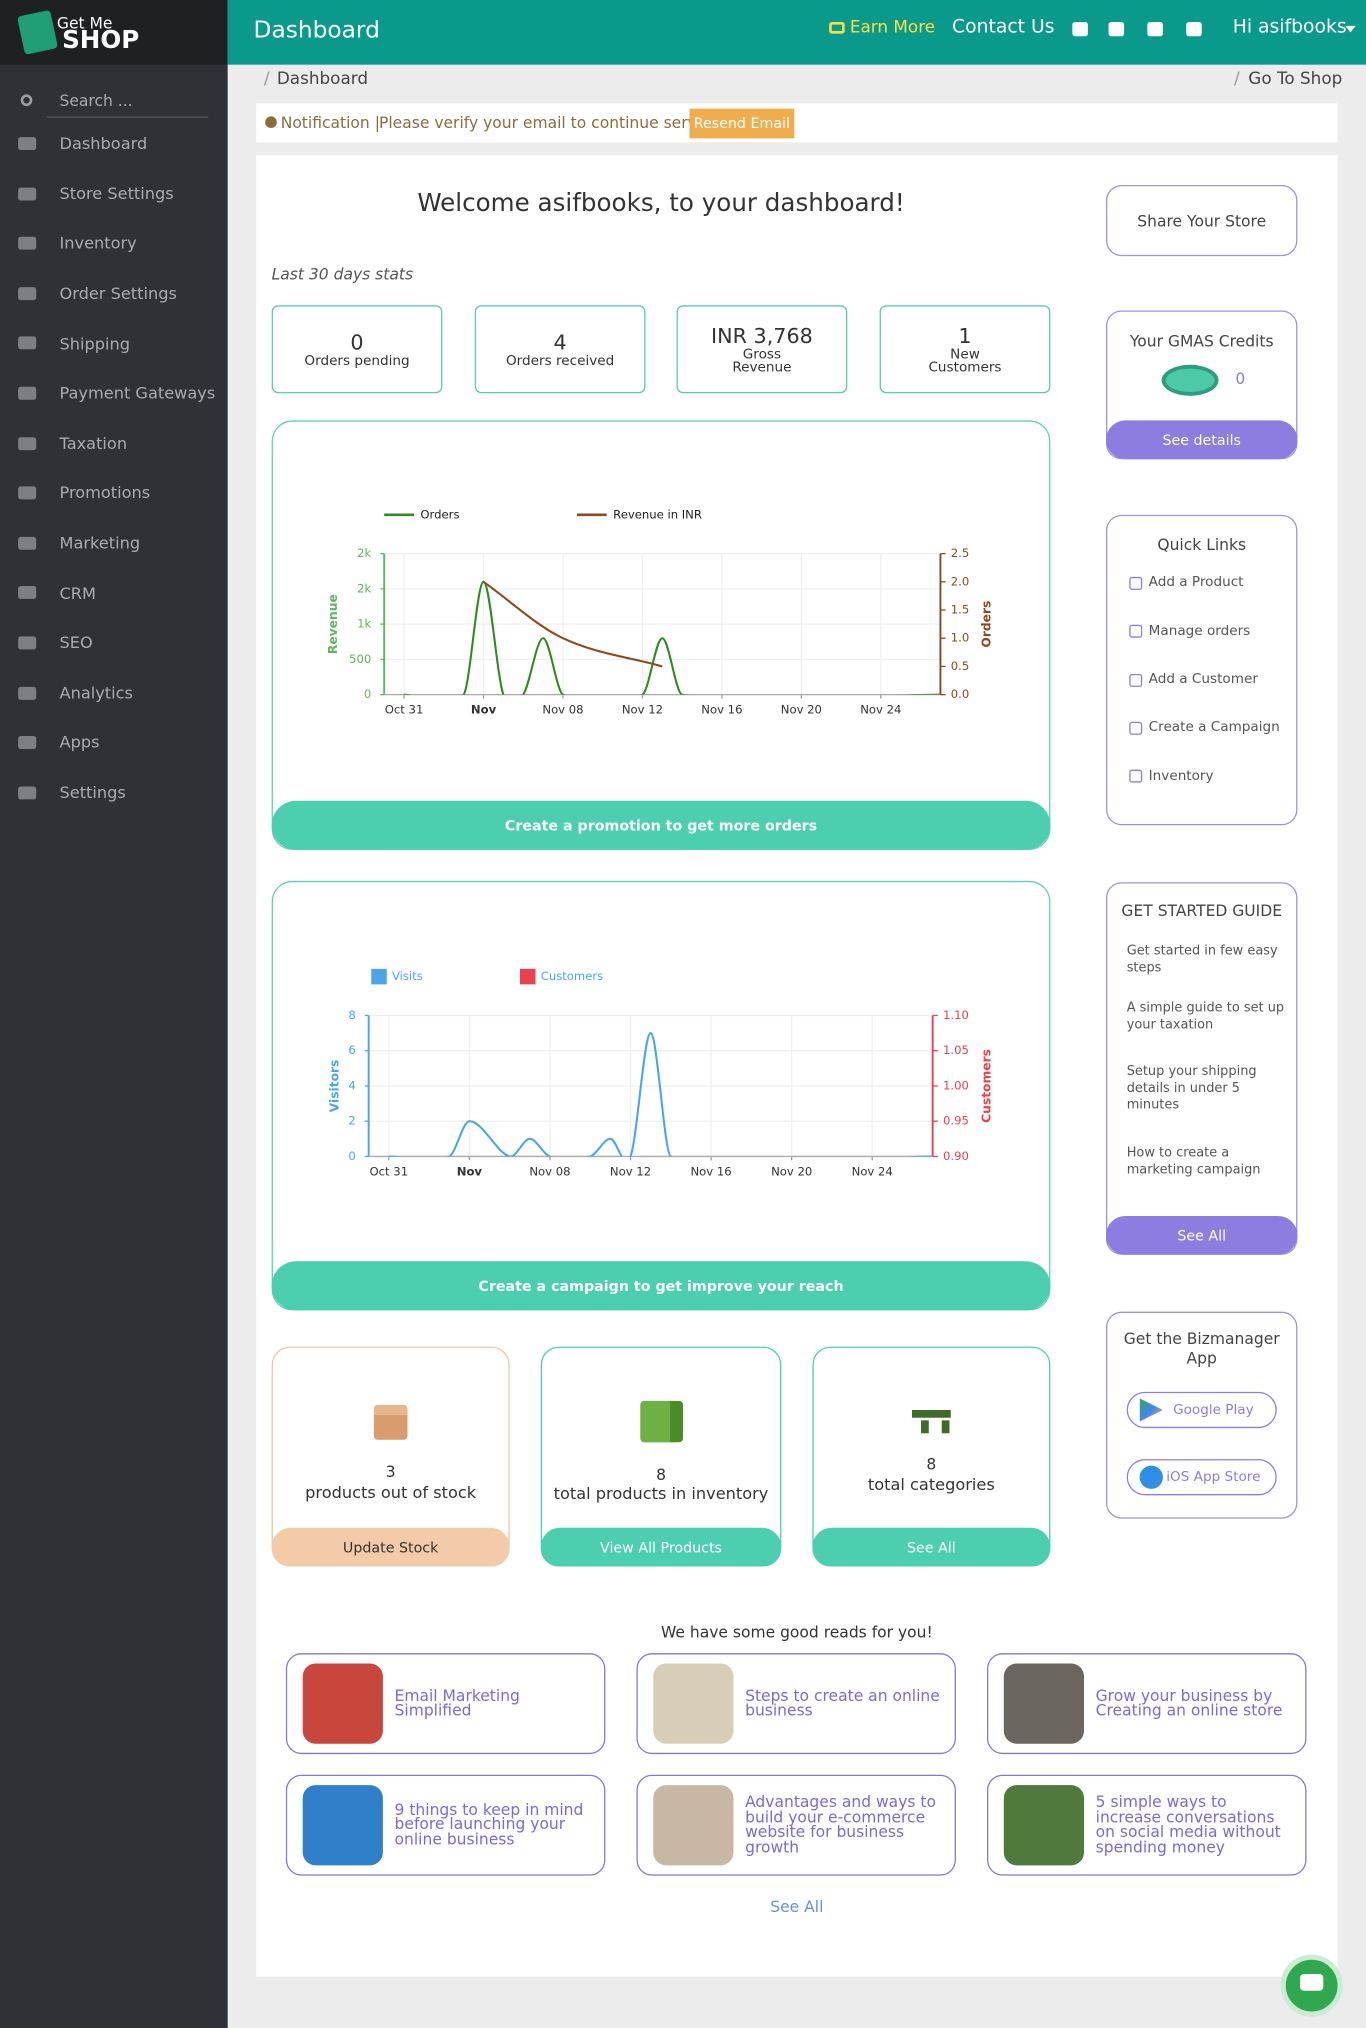 The height and width of the screenshot is (2028, 1366). What do you see at coordinates (1193, 1162) in the screenshot?
I see `guide-item: How to create a marketing campaign` at bounding box center [1193, 1162].